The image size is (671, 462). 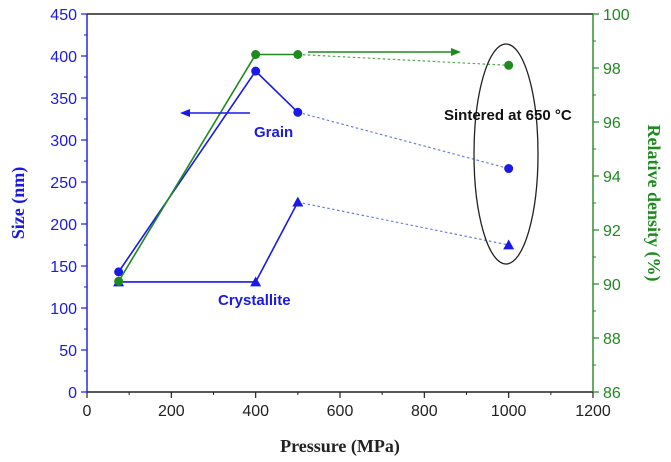 What do you see at coordinates (63, 309) in the screenshot?
I see `y-left-tick-label: 100` at bounding box center [63, 309].